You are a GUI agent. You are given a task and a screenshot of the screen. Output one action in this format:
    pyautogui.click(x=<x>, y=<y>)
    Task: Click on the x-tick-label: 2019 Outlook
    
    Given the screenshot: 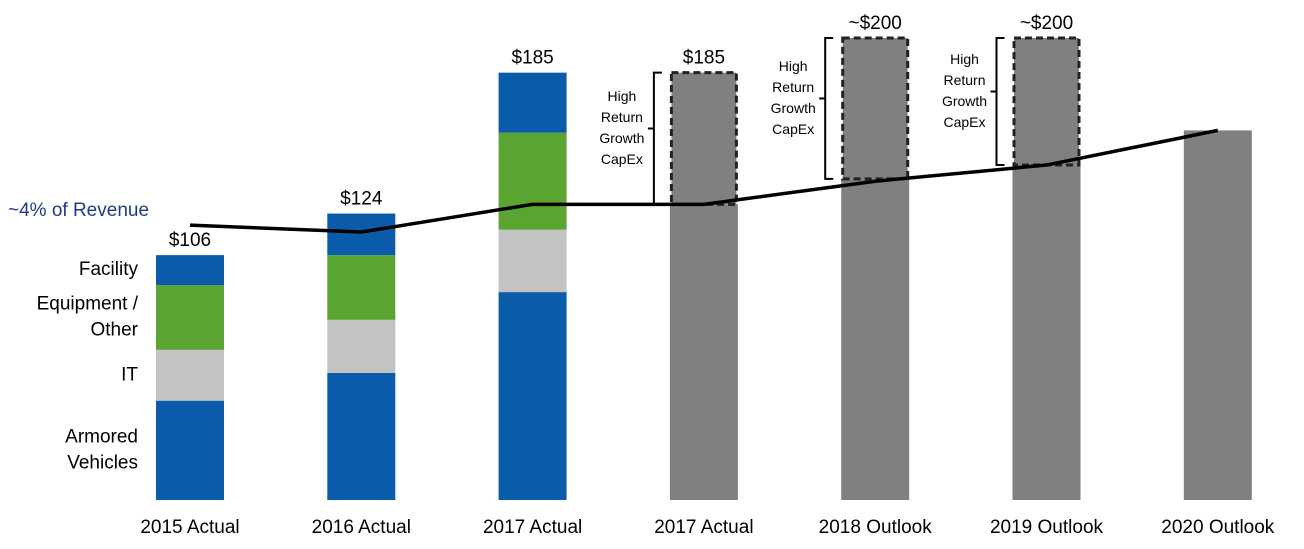 What is the action you would take?
    pyautogui.click(x=1047, y=527)
    